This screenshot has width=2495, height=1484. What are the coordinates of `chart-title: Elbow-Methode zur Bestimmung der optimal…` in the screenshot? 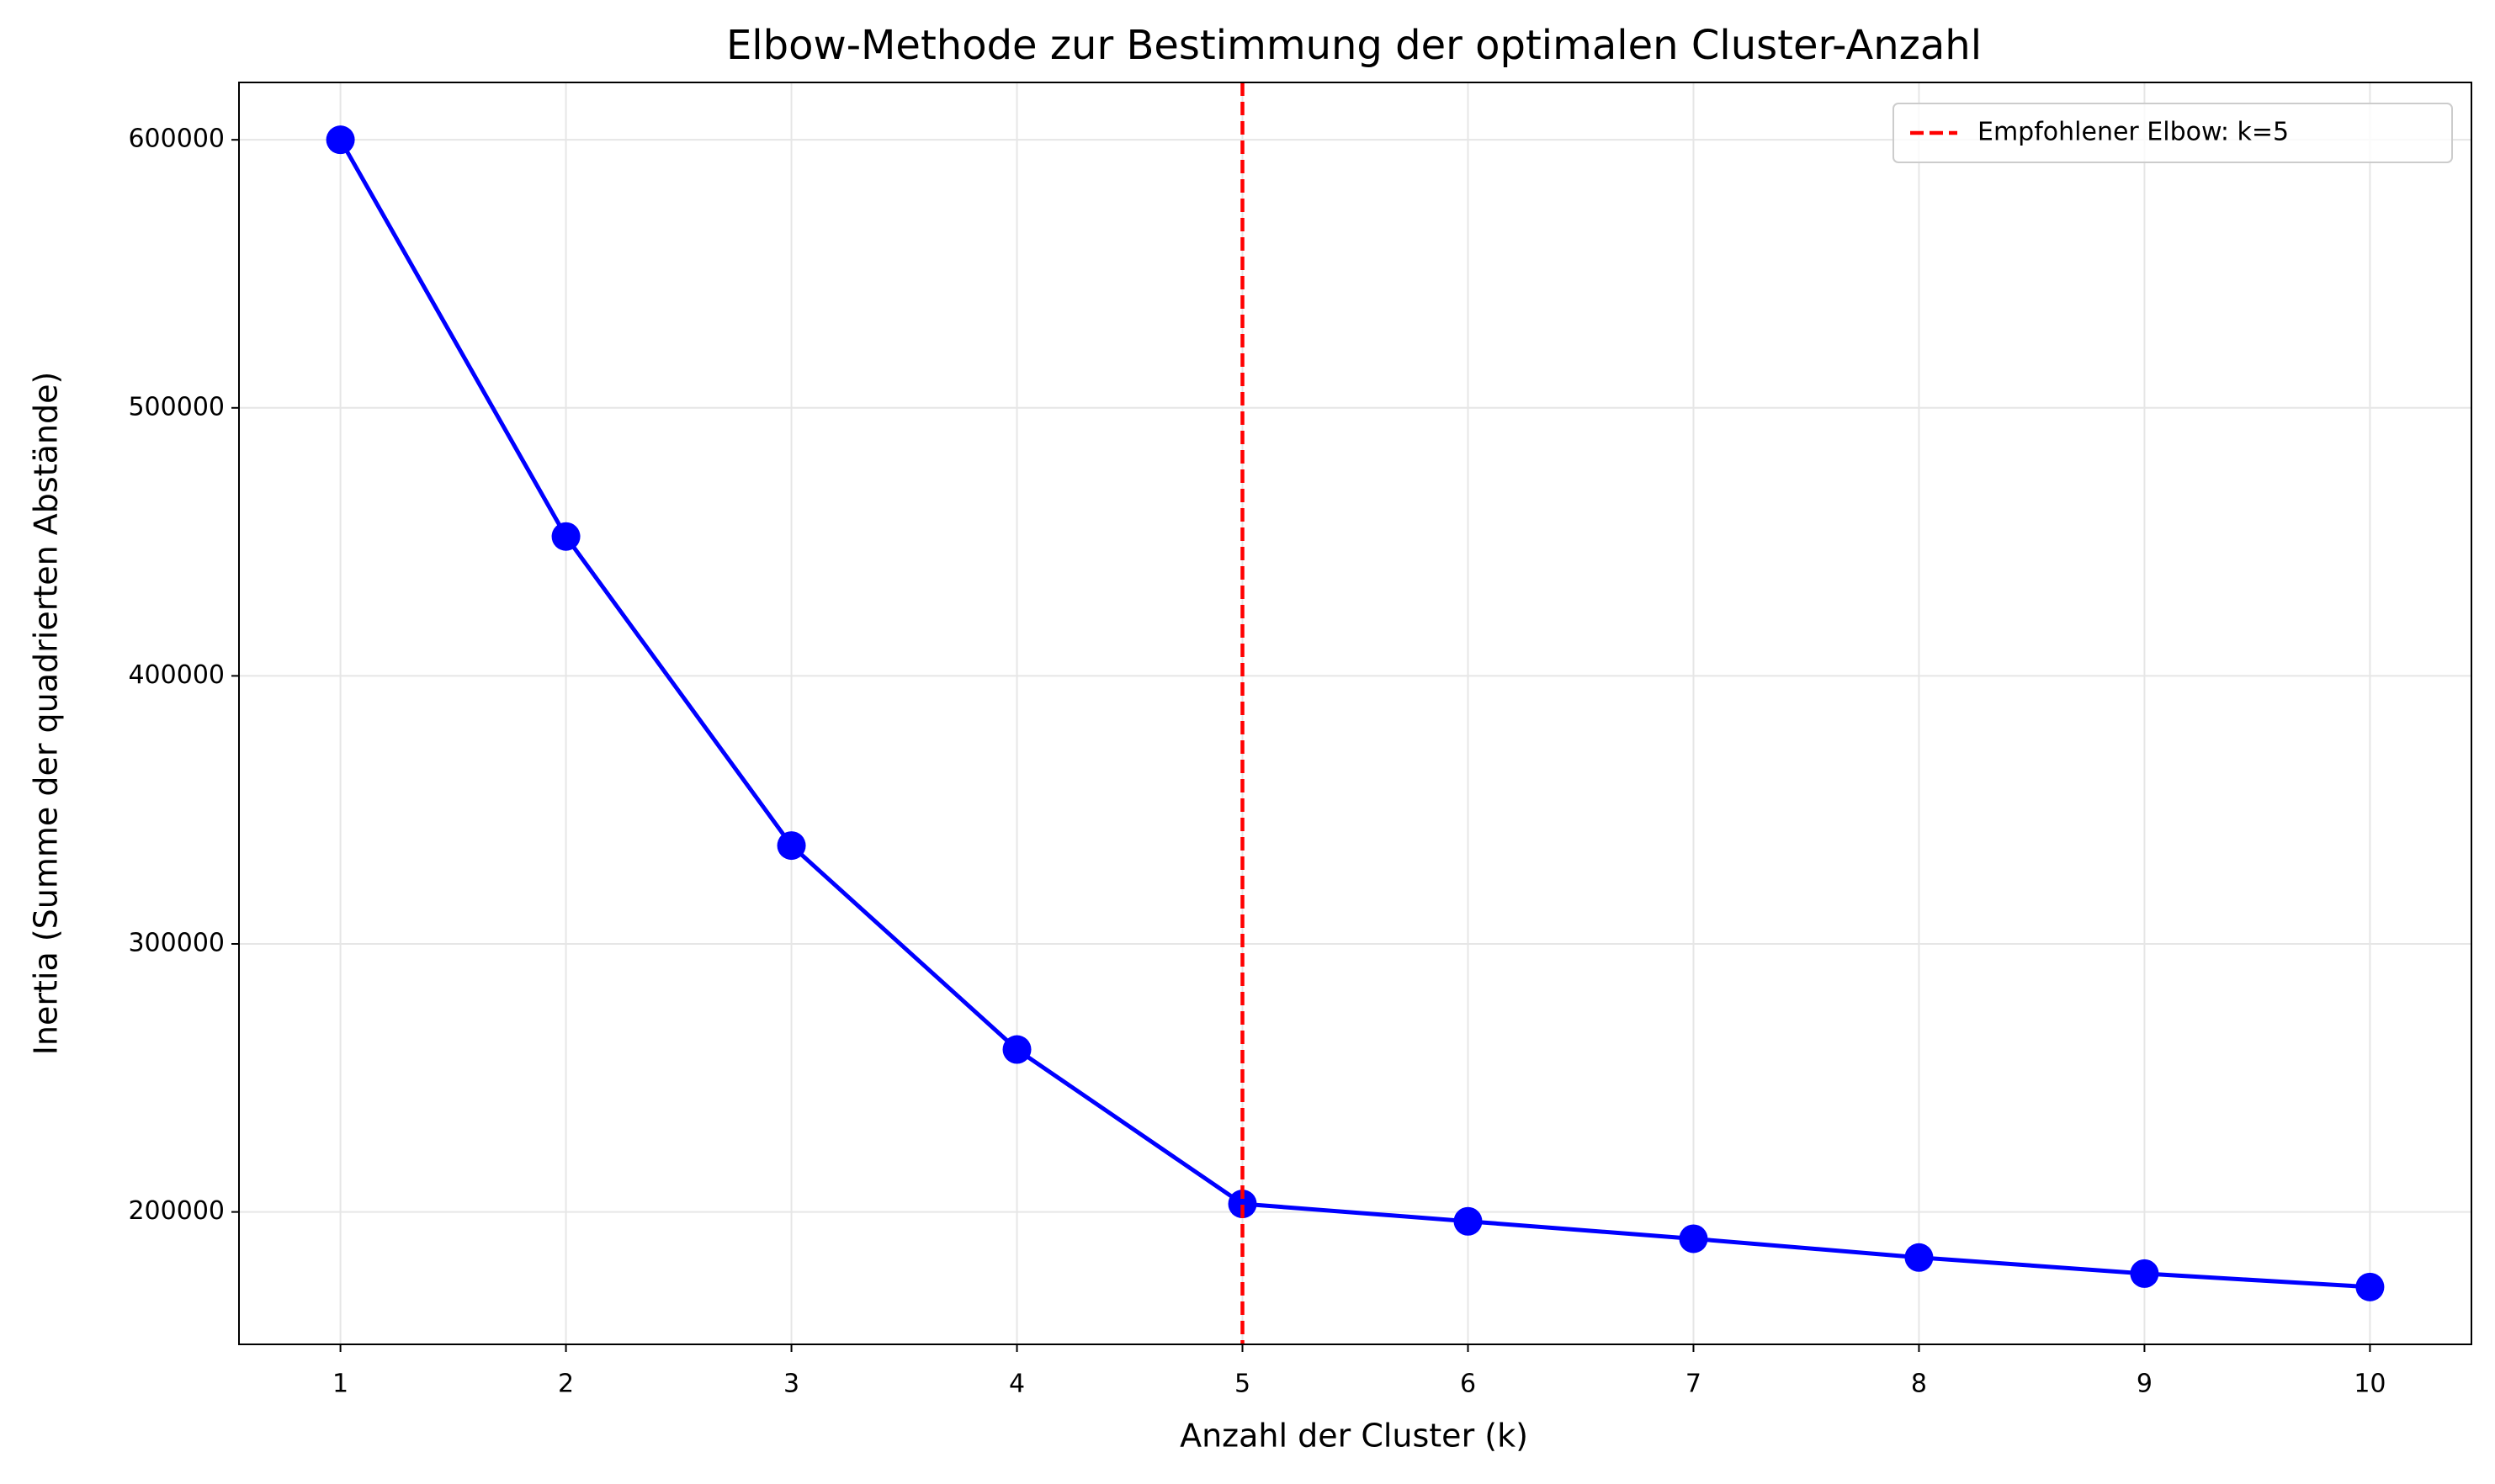 It's located at (1354, 45).